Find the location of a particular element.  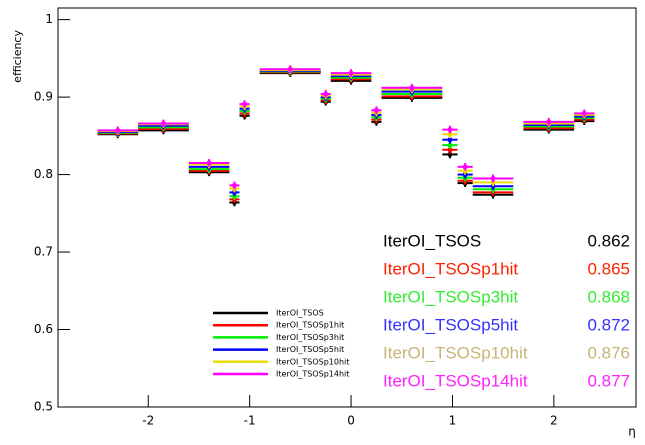

annotation-name: IterOI_TSOS is located at coordinates (432, 240).